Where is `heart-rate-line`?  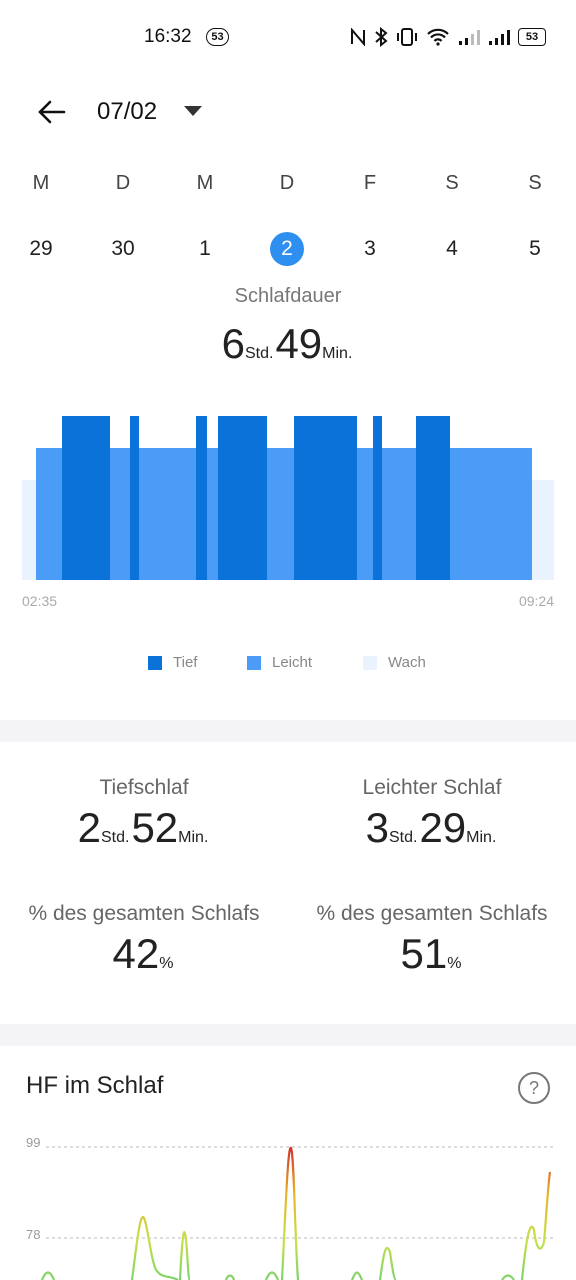 heart-rate-line is located at coordinates (296, 1213).